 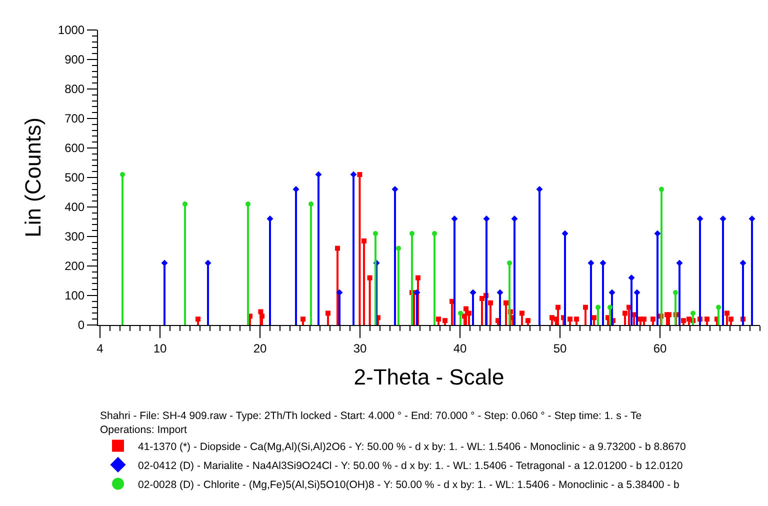 I want to click on y-tick-label: 0, so click(x=81, y=325).